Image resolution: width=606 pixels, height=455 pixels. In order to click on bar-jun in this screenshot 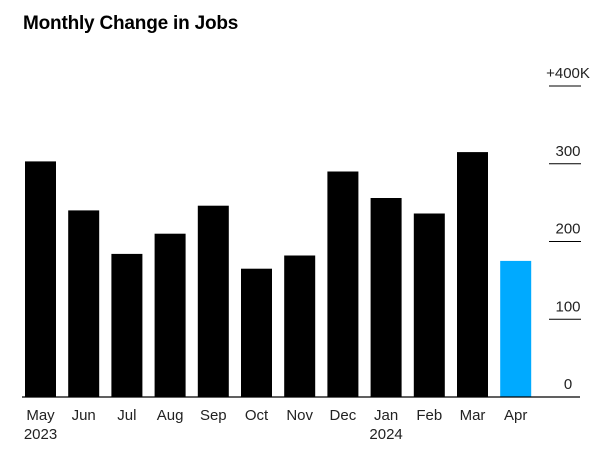, I will do `click(84, 303)`.